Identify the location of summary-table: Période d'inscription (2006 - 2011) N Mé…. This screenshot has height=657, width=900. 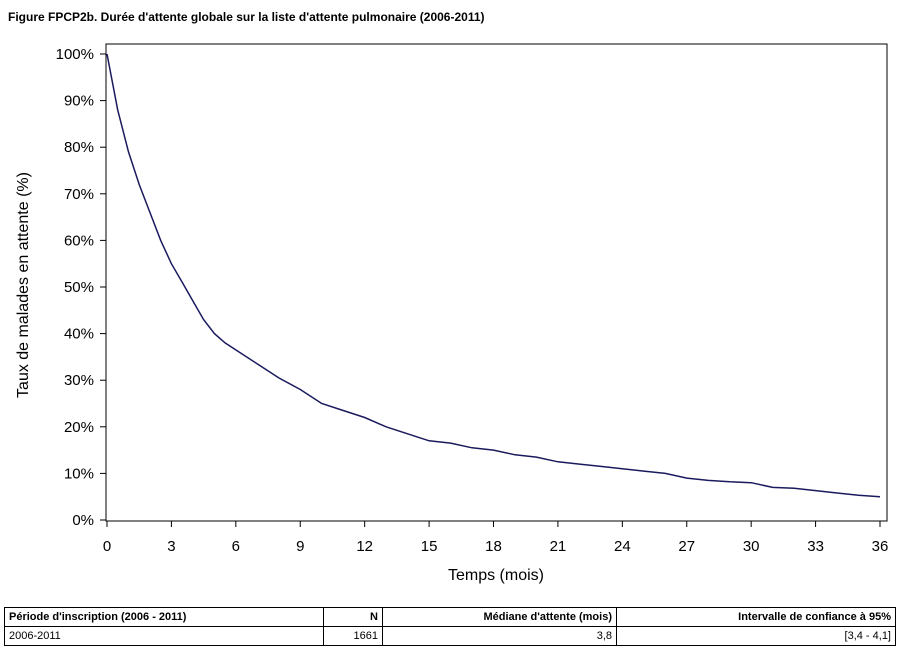
(450, 626).